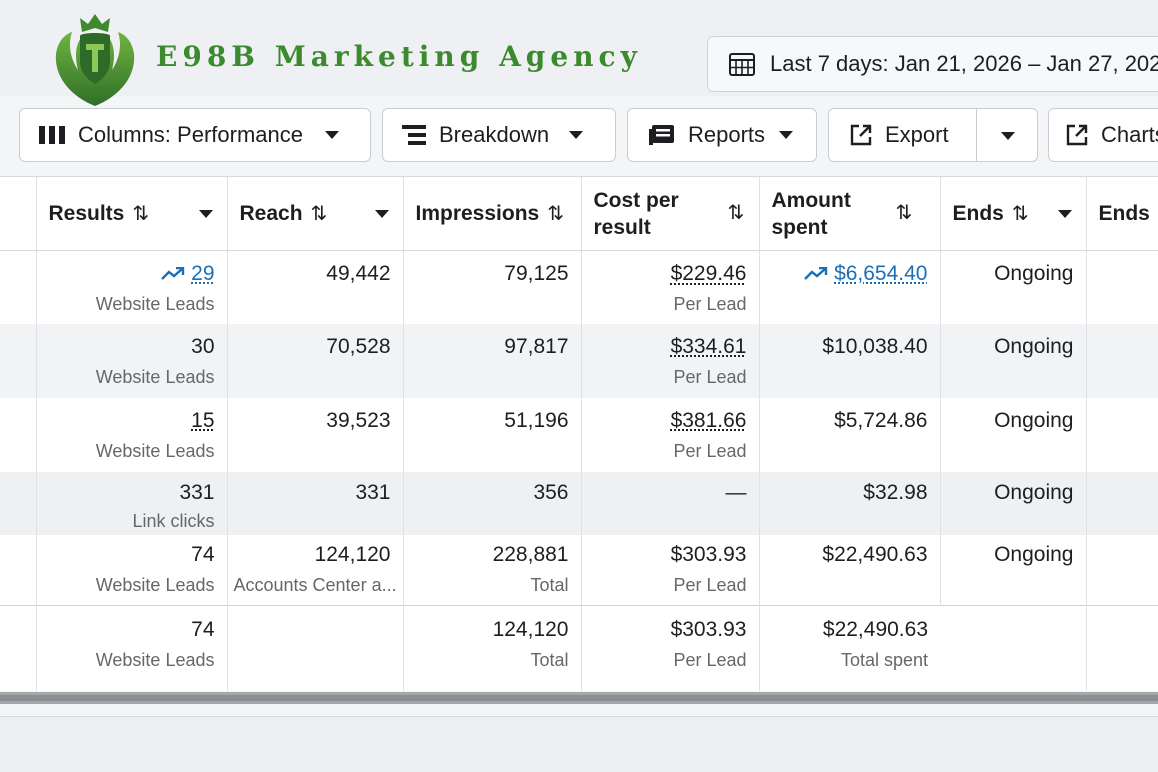 Image resolution: width=1158 pixels, height=772 pixels. Describe the element at coordinates (850, 360) in the screenshot. I see `spent-cell: $10,038.40` at that location.